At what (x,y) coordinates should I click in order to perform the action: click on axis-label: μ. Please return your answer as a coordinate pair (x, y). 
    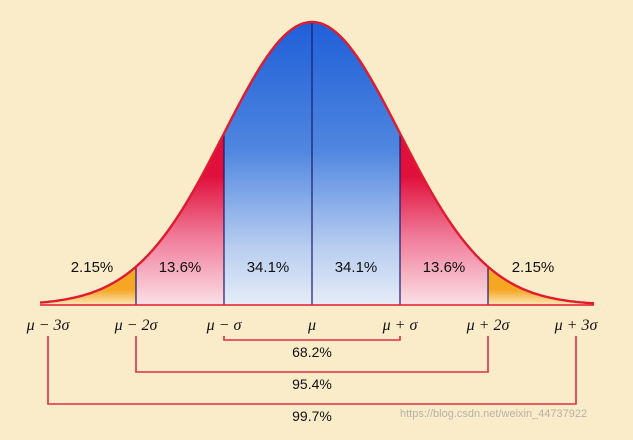
    Looking at the image, I should click on (311, 325).